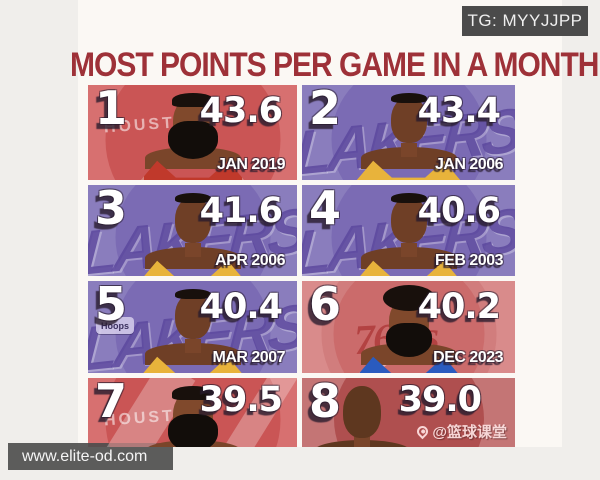 This screenshot has width=600, height=480. What do you see at coordinates (251, 164) in the screenshot?
I see `month-label: JAN 2019` at bounding box center [251, 164].